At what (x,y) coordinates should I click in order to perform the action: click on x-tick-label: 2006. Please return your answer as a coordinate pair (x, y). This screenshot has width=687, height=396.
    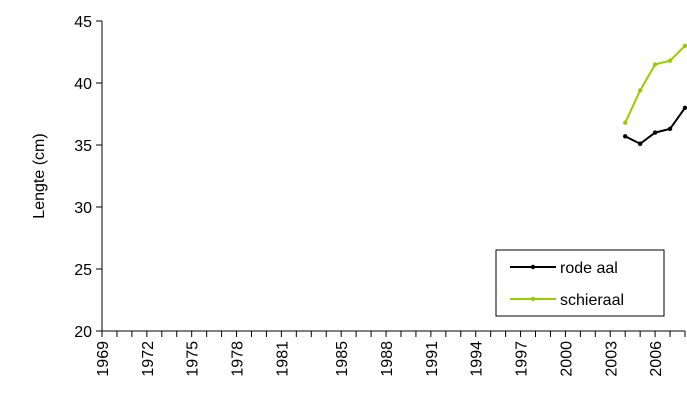
    Looking at the image, I should click on (656, 359).